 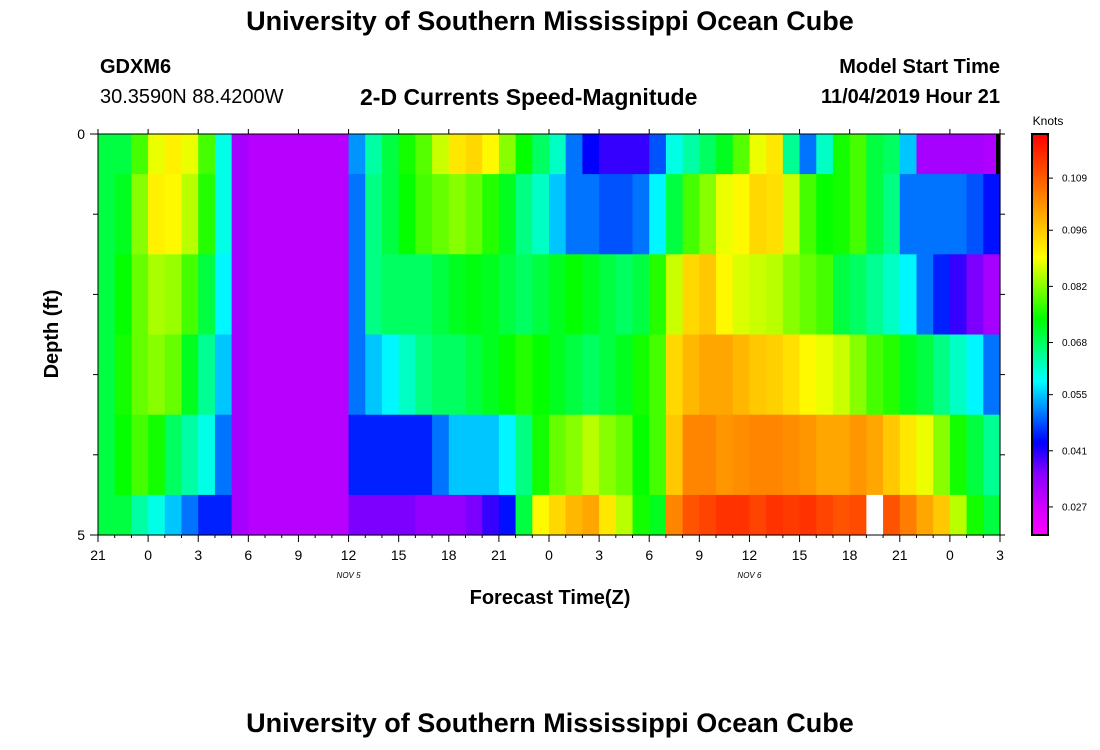 What do you see at coordinates (1074, 507) in the screenshot?
I see `colorbar-tick-label: 0.027` at bounding box center [1074, 507].